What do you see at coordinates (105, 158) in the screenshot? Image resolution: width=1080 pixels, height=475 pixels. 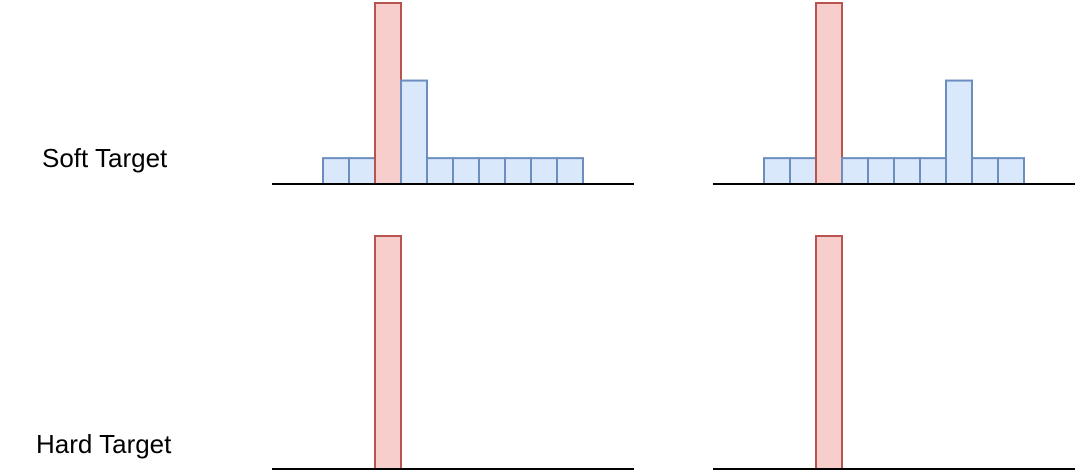 I see `row-label: Soft Target` at bounding box center [105, 158].